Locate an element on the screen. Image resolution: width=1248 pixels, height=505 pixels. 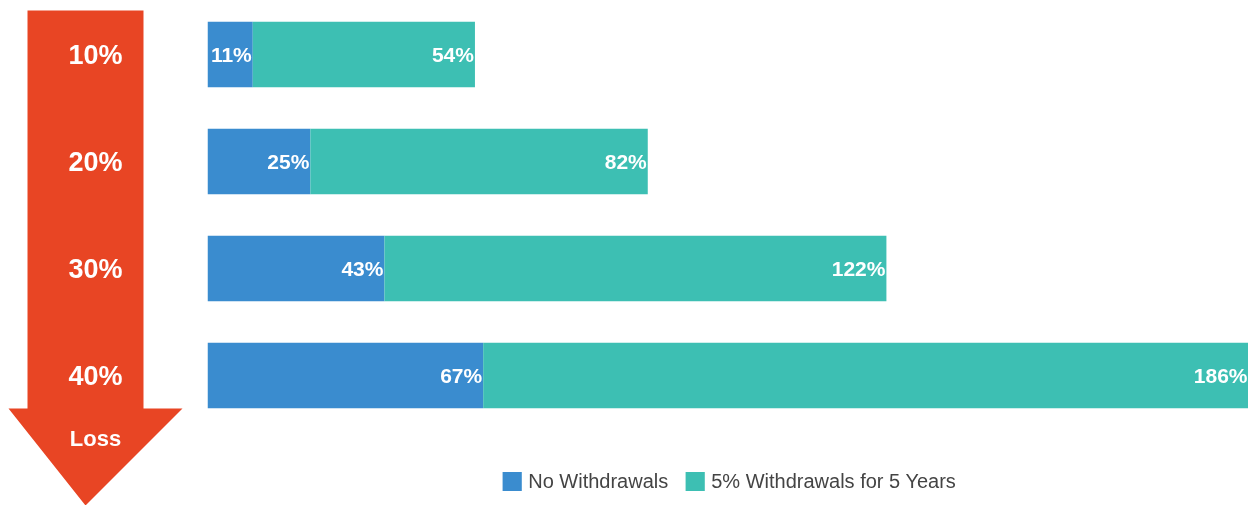
data-label: 186% is located at coordinates (1220, 375).